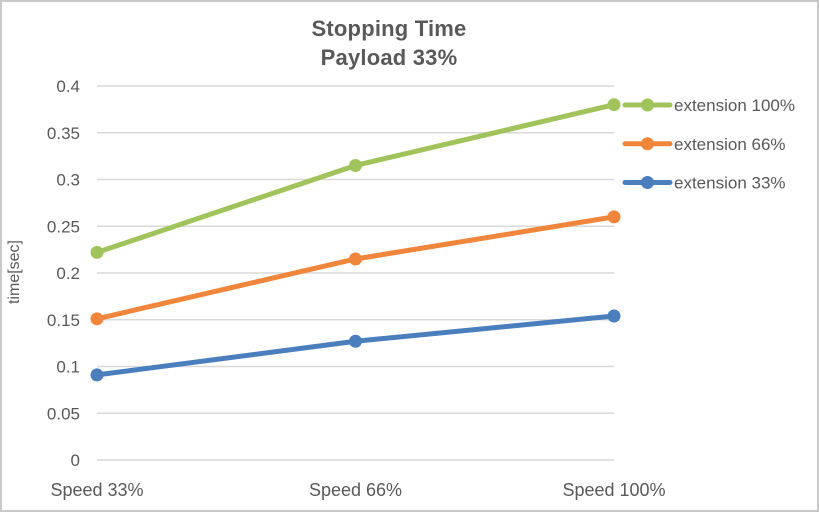 The image size is (819, 512). Describe the element at coordinates (734, 105) in the screenshot. I see `legend-label: extension 100%` at that location.